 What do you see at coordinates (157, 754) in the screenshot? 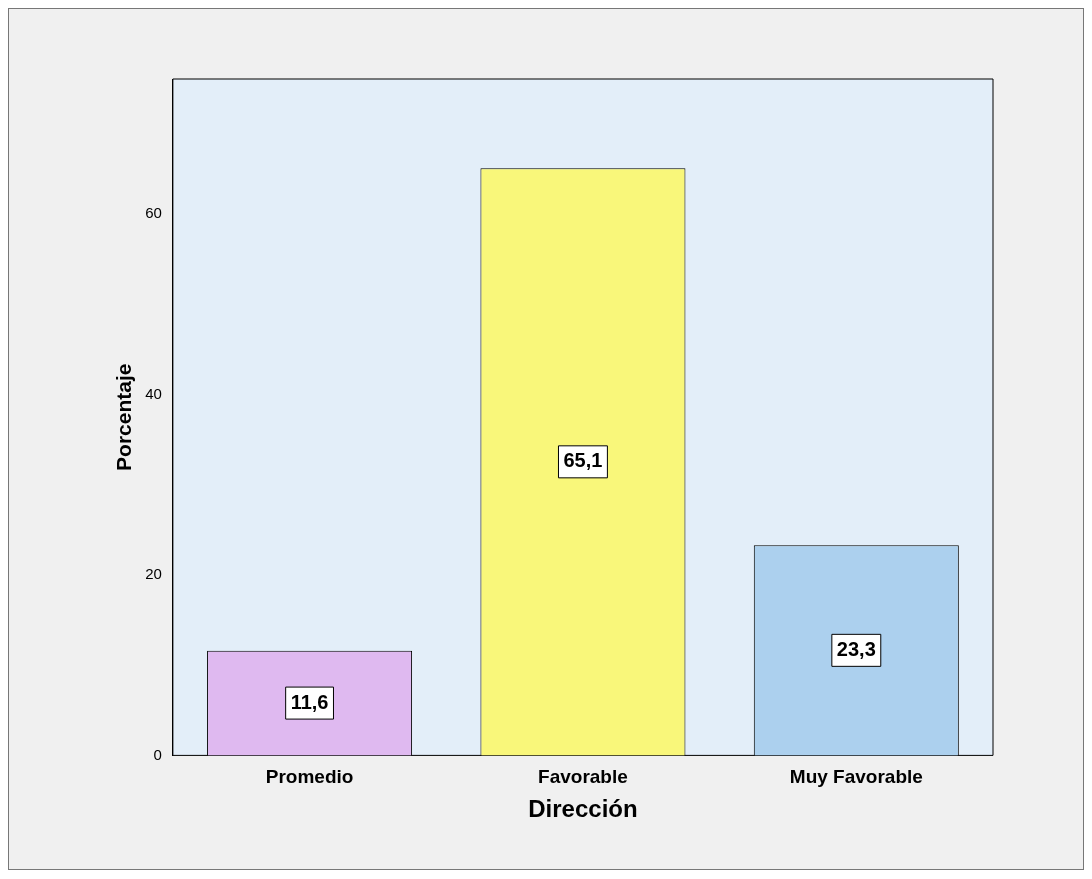
I see `y-tick-label: 0` at bounding box center [157, 754].